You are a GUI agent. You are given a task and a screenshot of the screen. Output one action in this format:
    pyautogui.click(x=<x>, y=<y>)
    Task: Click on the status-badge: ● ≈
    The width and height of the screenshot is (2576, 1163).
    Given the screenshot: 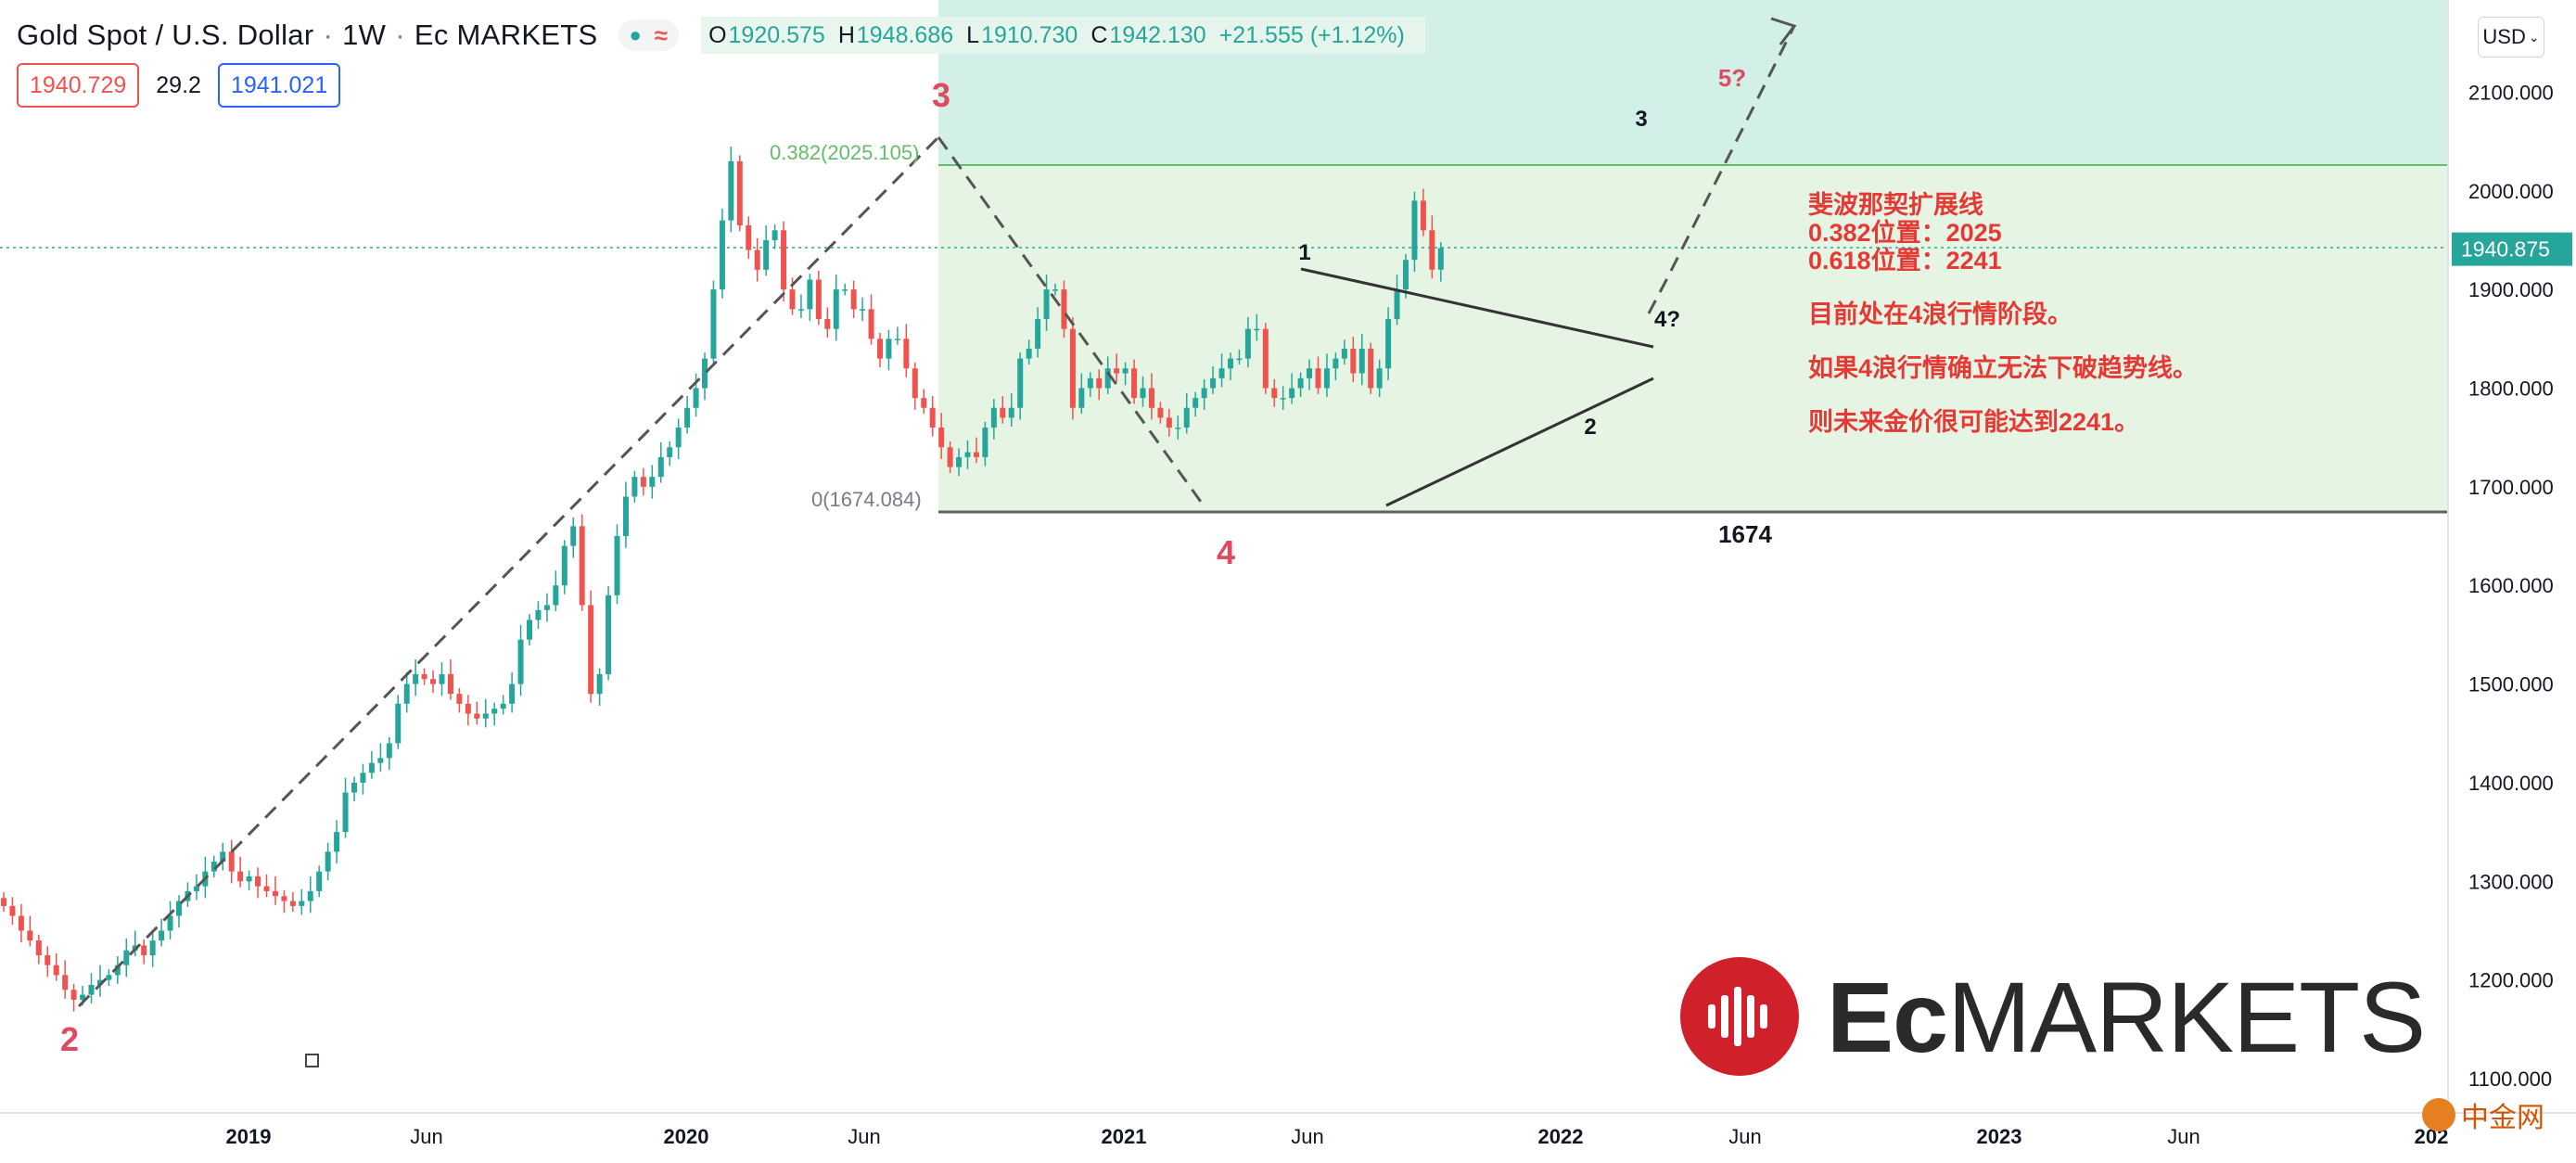 What is the action you would take?
    pyautogui.click(x=649, y=35)
    